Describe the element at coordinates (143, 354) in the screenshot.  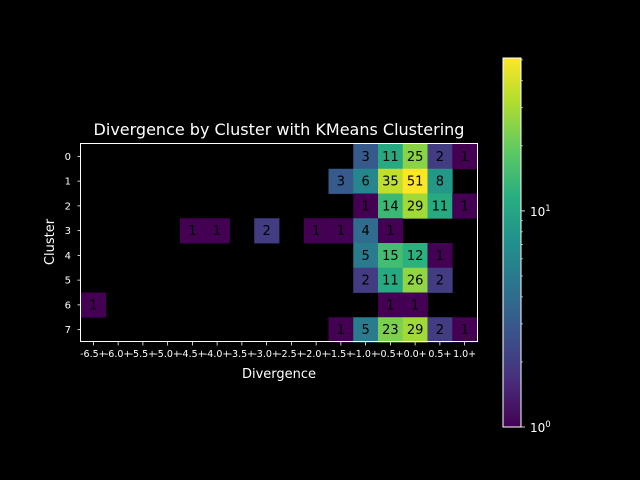
I see `x-tick-label: -5.5+` at that location.